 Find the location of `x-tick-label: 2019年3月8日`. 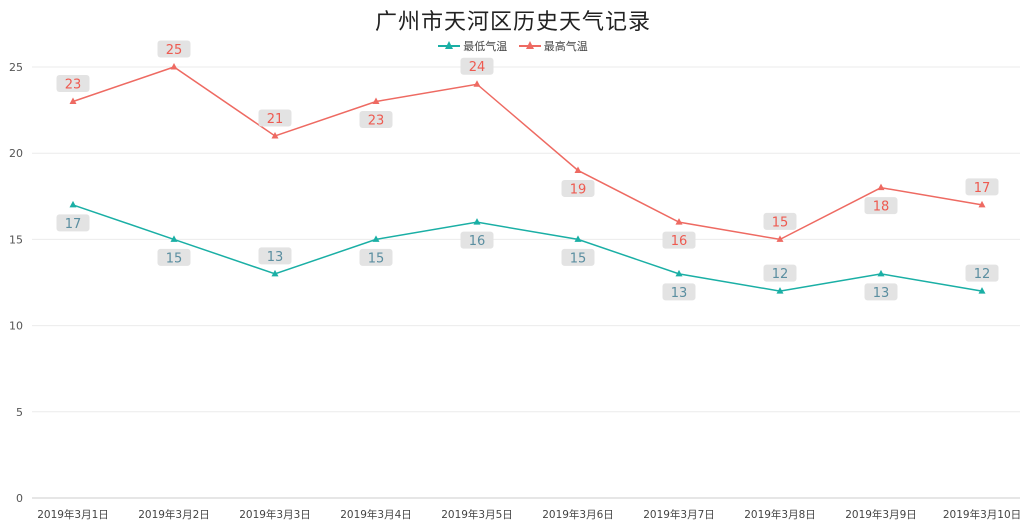

x-tick-label: 2019年3月8日 is located at coordinates (780, 514).